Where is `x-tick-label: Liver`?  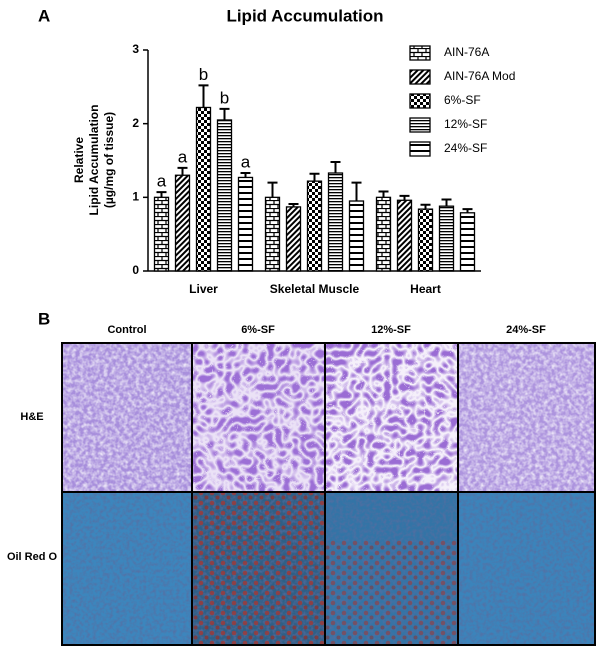 x-tick-label: Liver is located at coordinates (203, 289).